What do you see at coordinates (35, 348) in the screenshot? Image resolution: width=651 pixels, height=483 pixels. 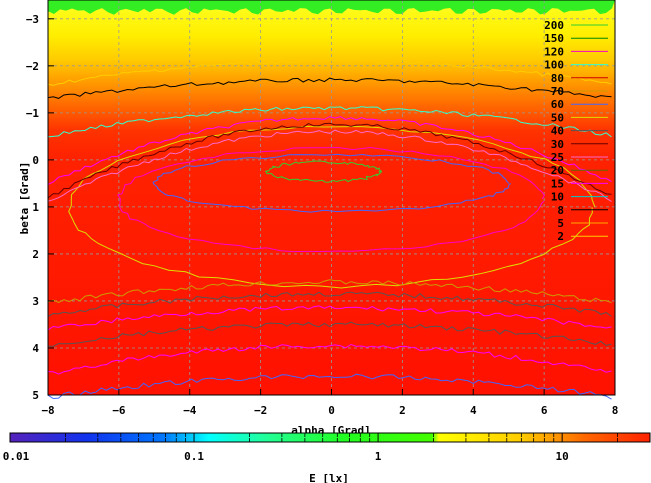 I see `y-tick-label: 4` at bounding box center [35, 348].